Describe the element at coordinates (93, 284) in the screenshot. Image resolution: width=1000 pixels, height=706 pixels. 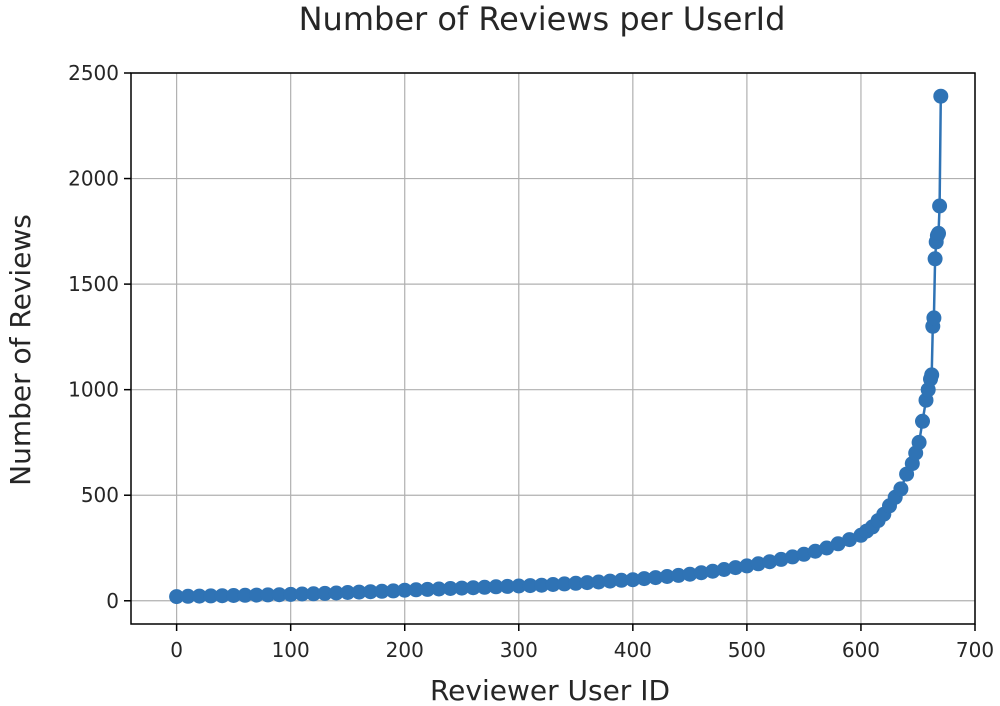
I see `y-tick-label: 1500` at that location.